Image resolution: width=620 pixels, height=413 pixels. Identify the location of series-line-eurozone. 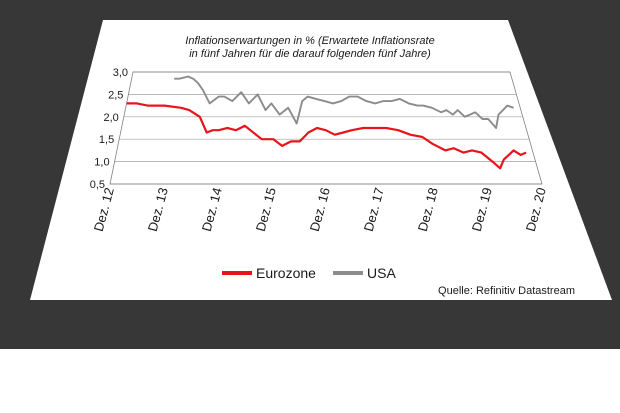
(326, 136).